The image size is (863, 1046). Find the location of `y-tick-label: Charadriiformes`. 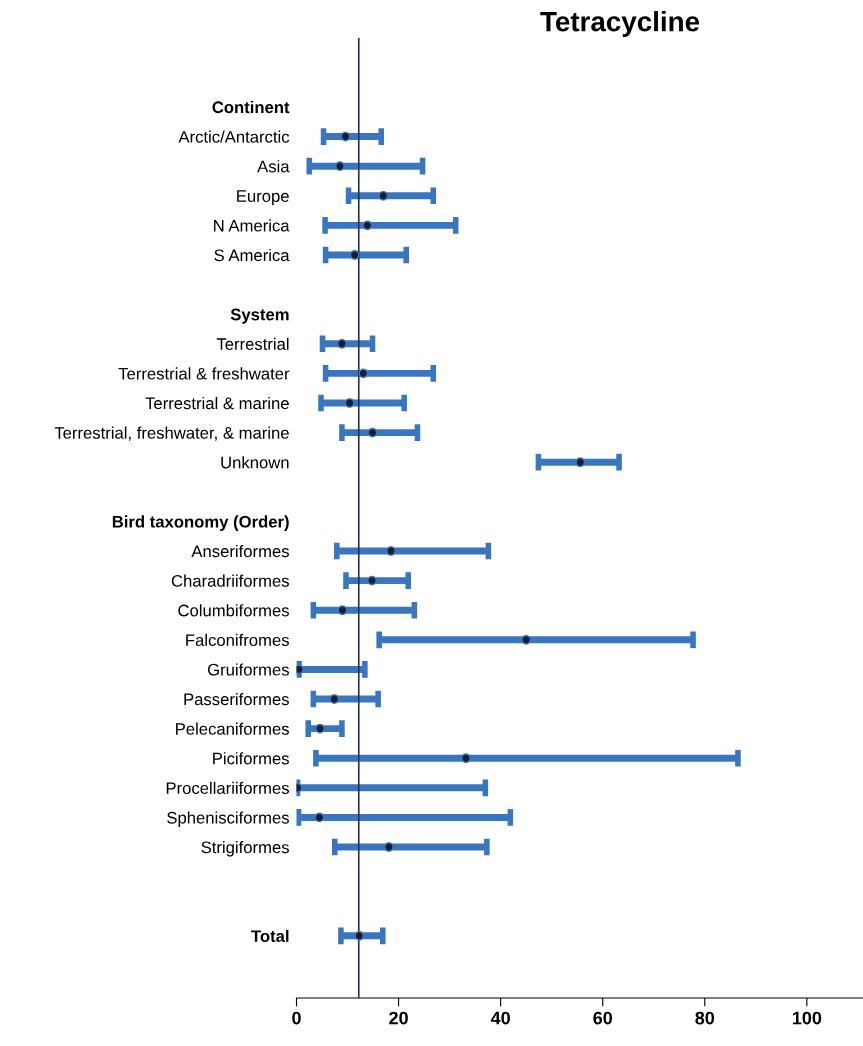

y-tick-label: Charadriiformes is located at coordinates (230, 580).